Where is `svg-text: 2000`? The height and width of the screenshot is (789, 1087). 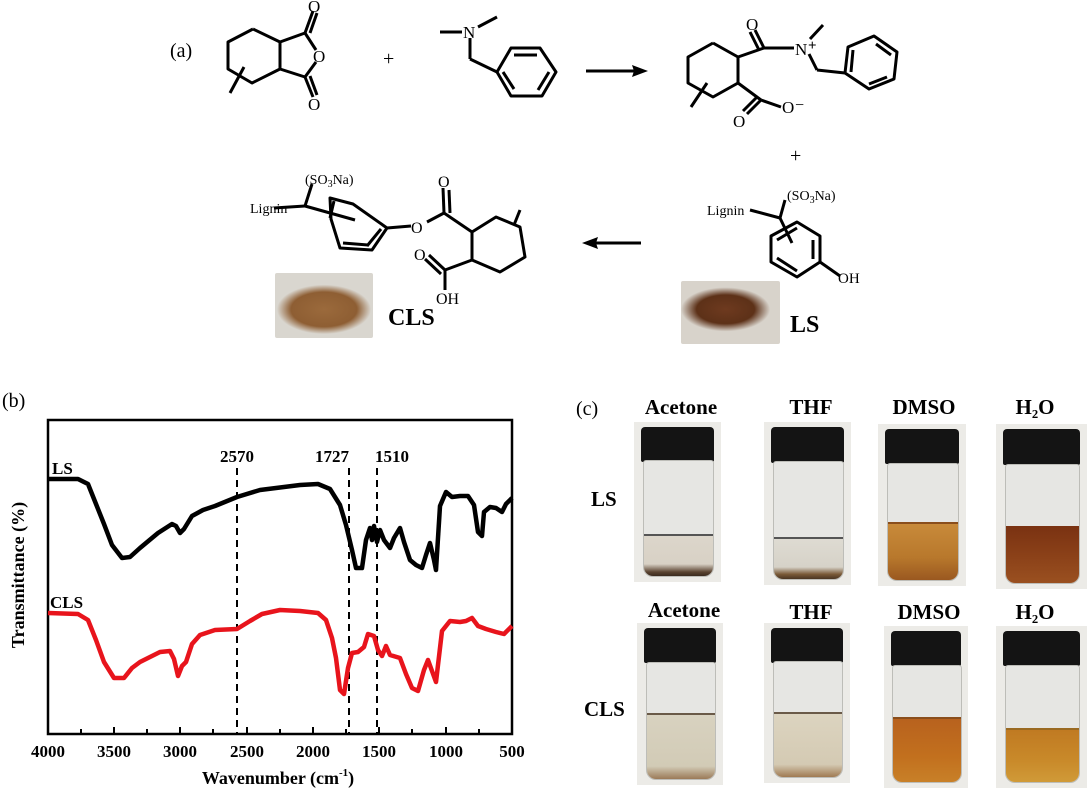 svg-text: 2000 is located at coordinates (313, 751).